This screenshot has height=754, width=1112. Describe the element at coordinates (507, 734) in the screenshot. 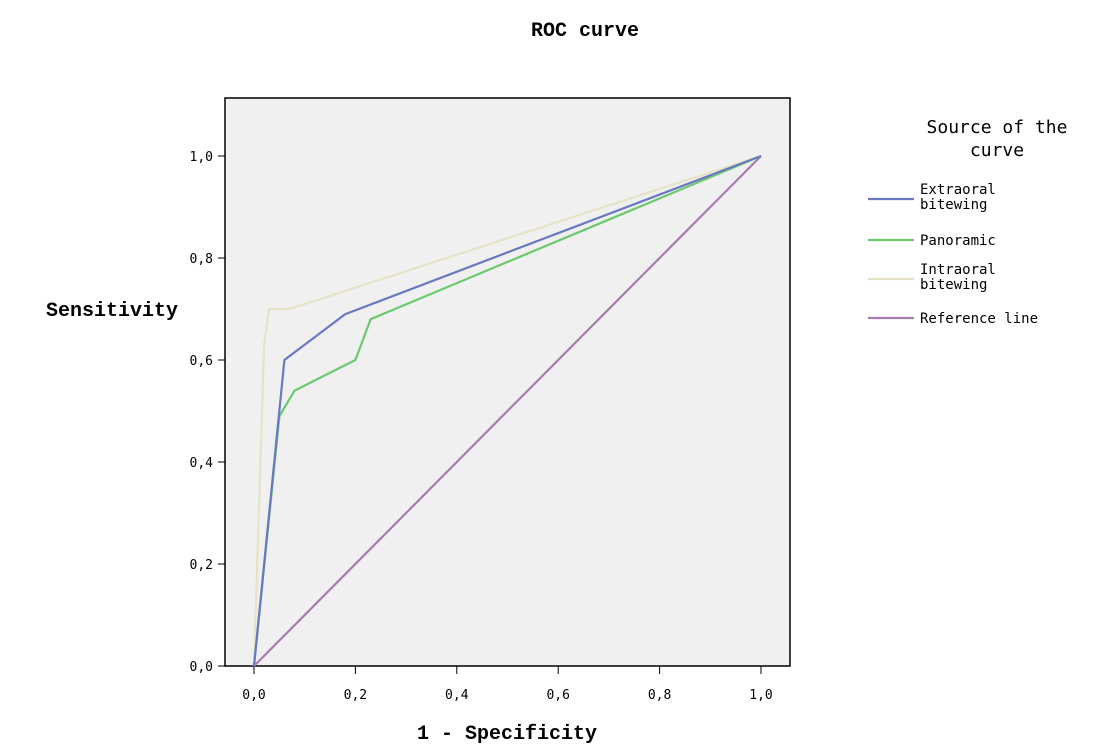

I see `x-axis-label: 1 - Specificity` at that location.